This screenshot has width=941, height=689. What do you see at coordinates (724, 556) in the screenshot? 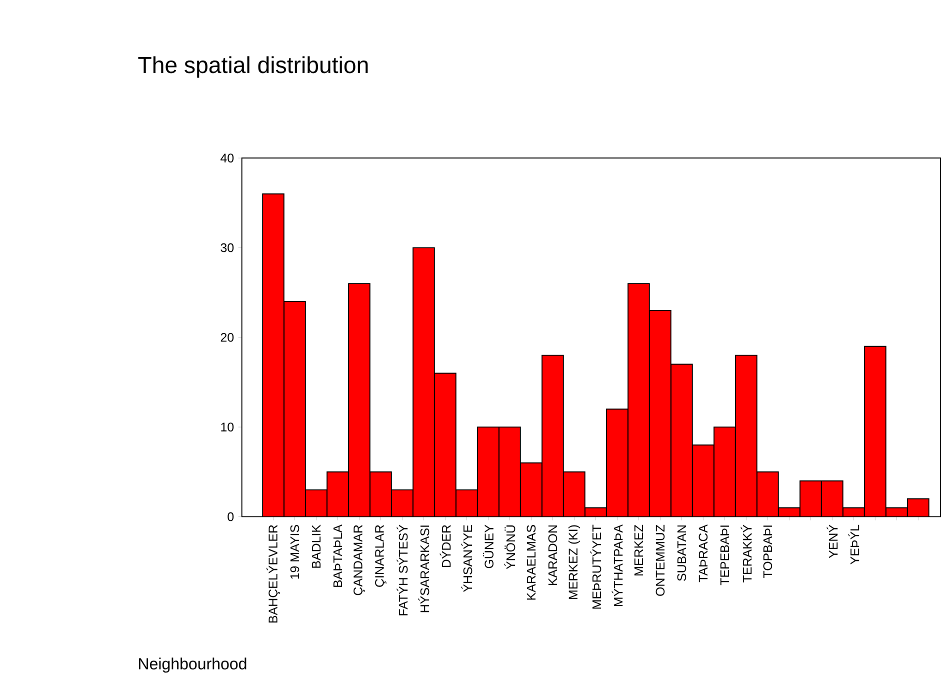
I see `x-tick-label: TEPEBAÞI` at bounding box center [724, 556].